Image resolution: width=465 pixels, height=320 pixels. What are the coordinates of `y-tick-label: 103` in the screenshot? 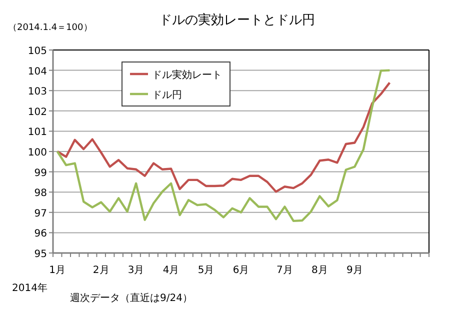 It's located at (37, 92).